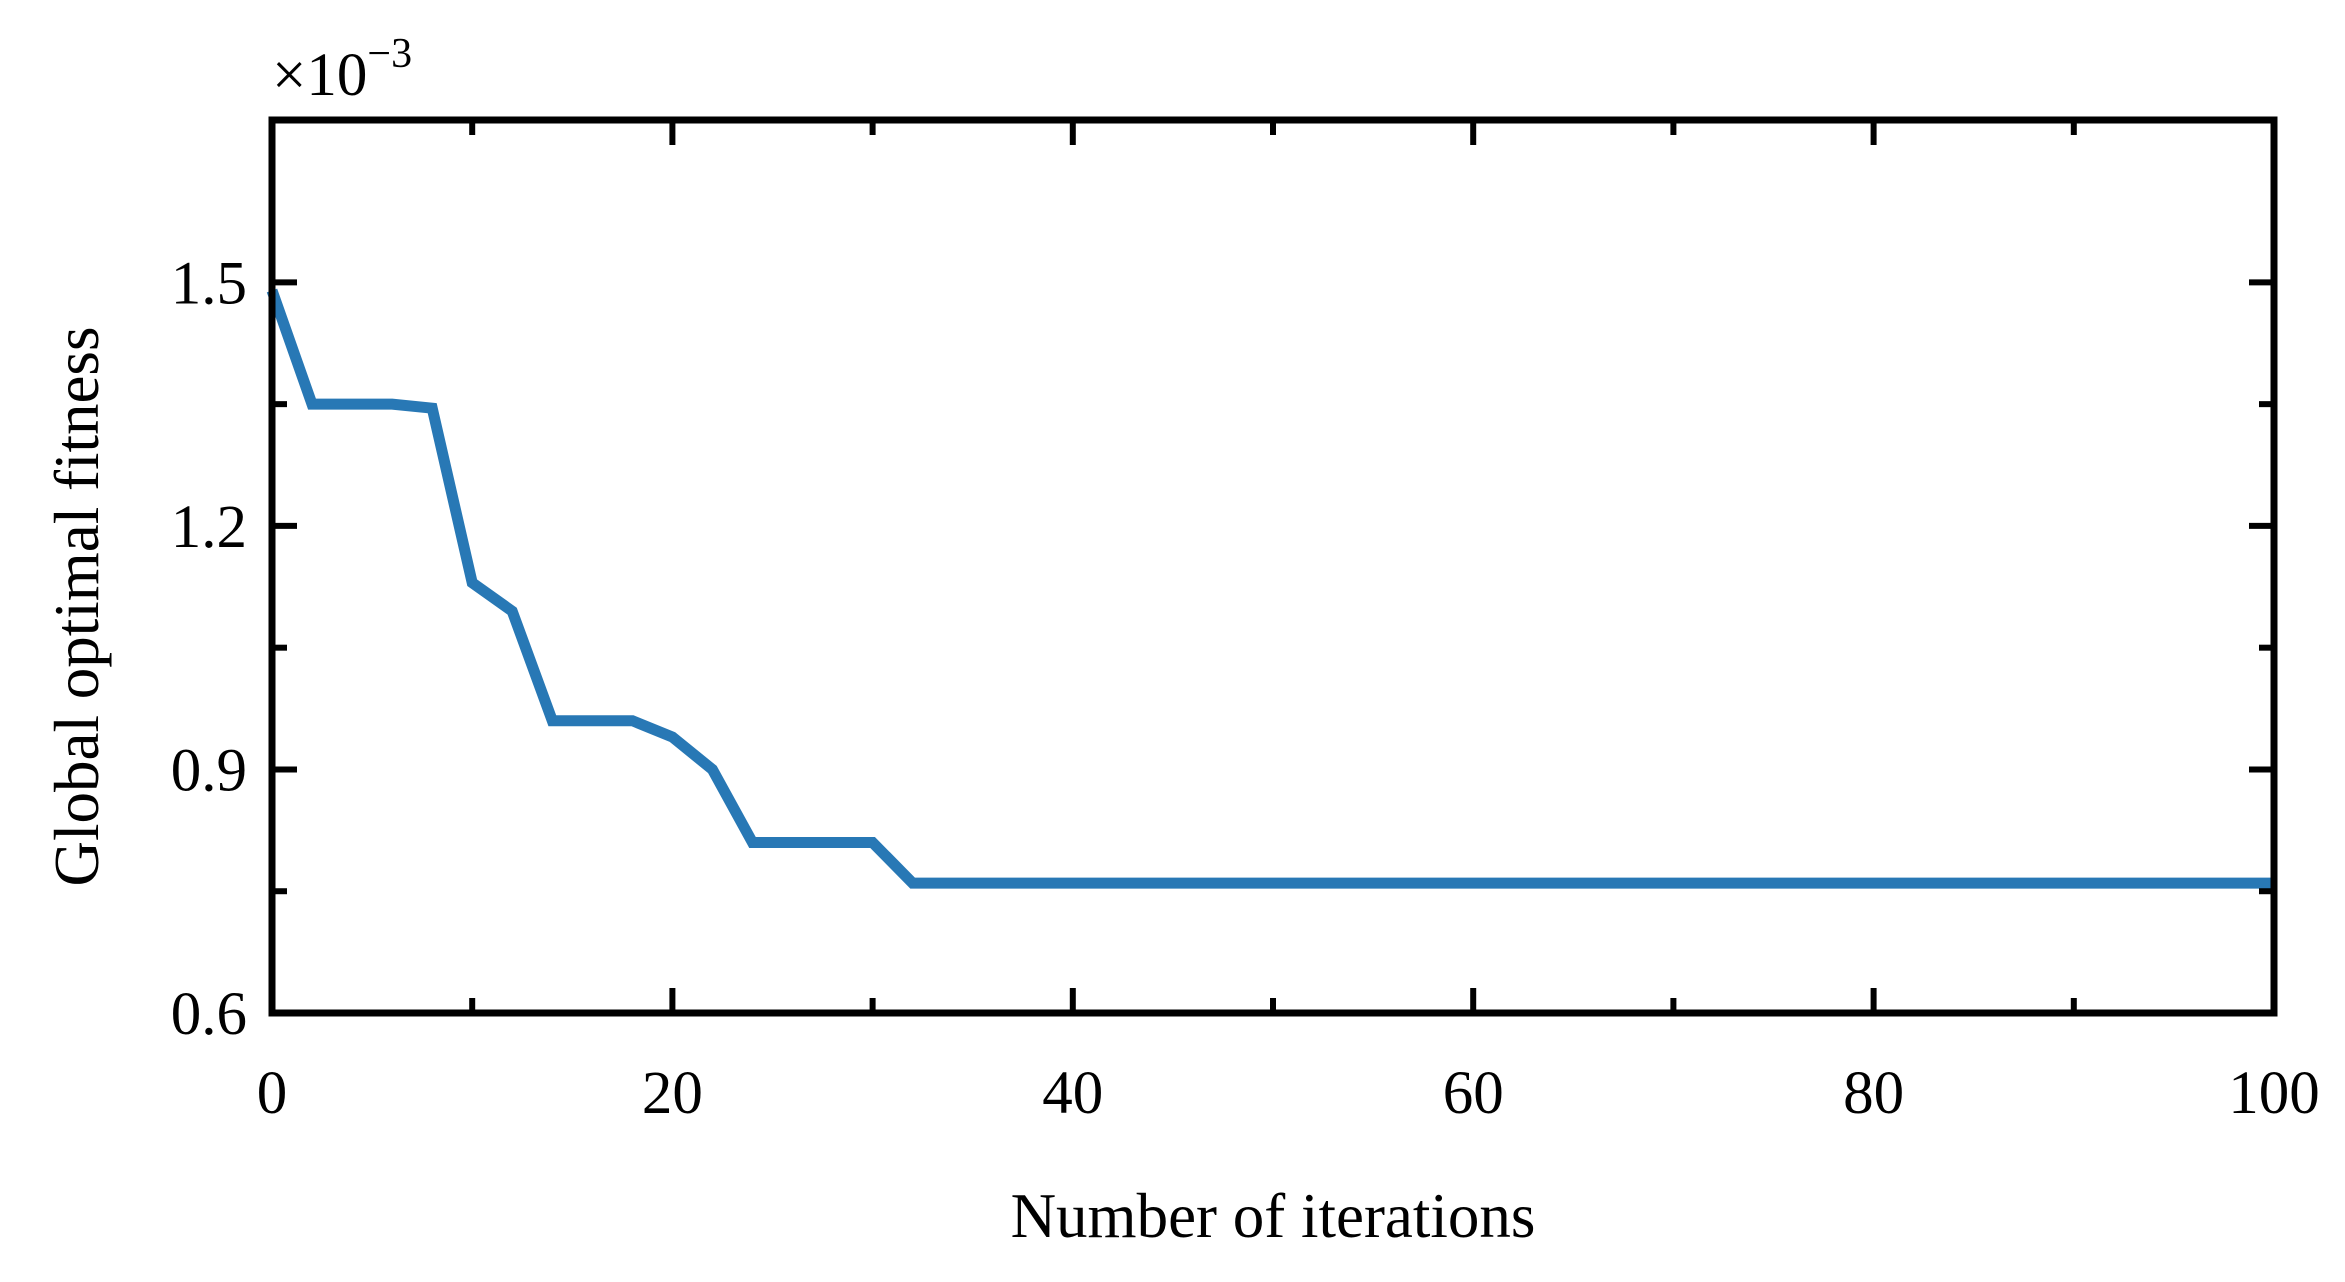 The width and height of the screenshot is (2345, 1282). Describe the element at coordinates (209, 770) in the screenshot. I see `y-tick-label: 0.9` at that location.